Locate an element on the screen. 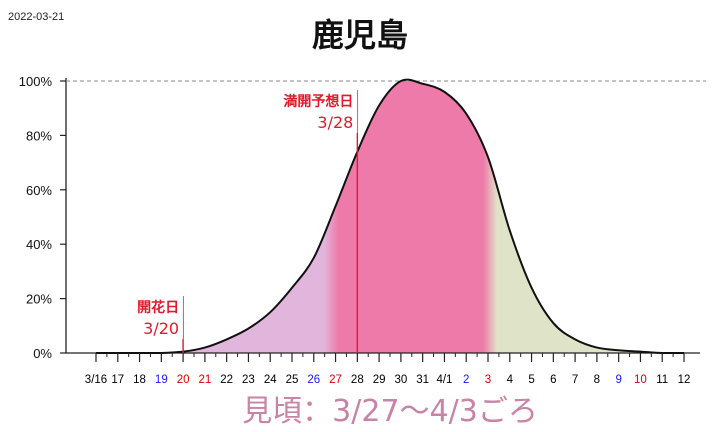  marker-date: 3/28 is located at coordinates (335, 122).